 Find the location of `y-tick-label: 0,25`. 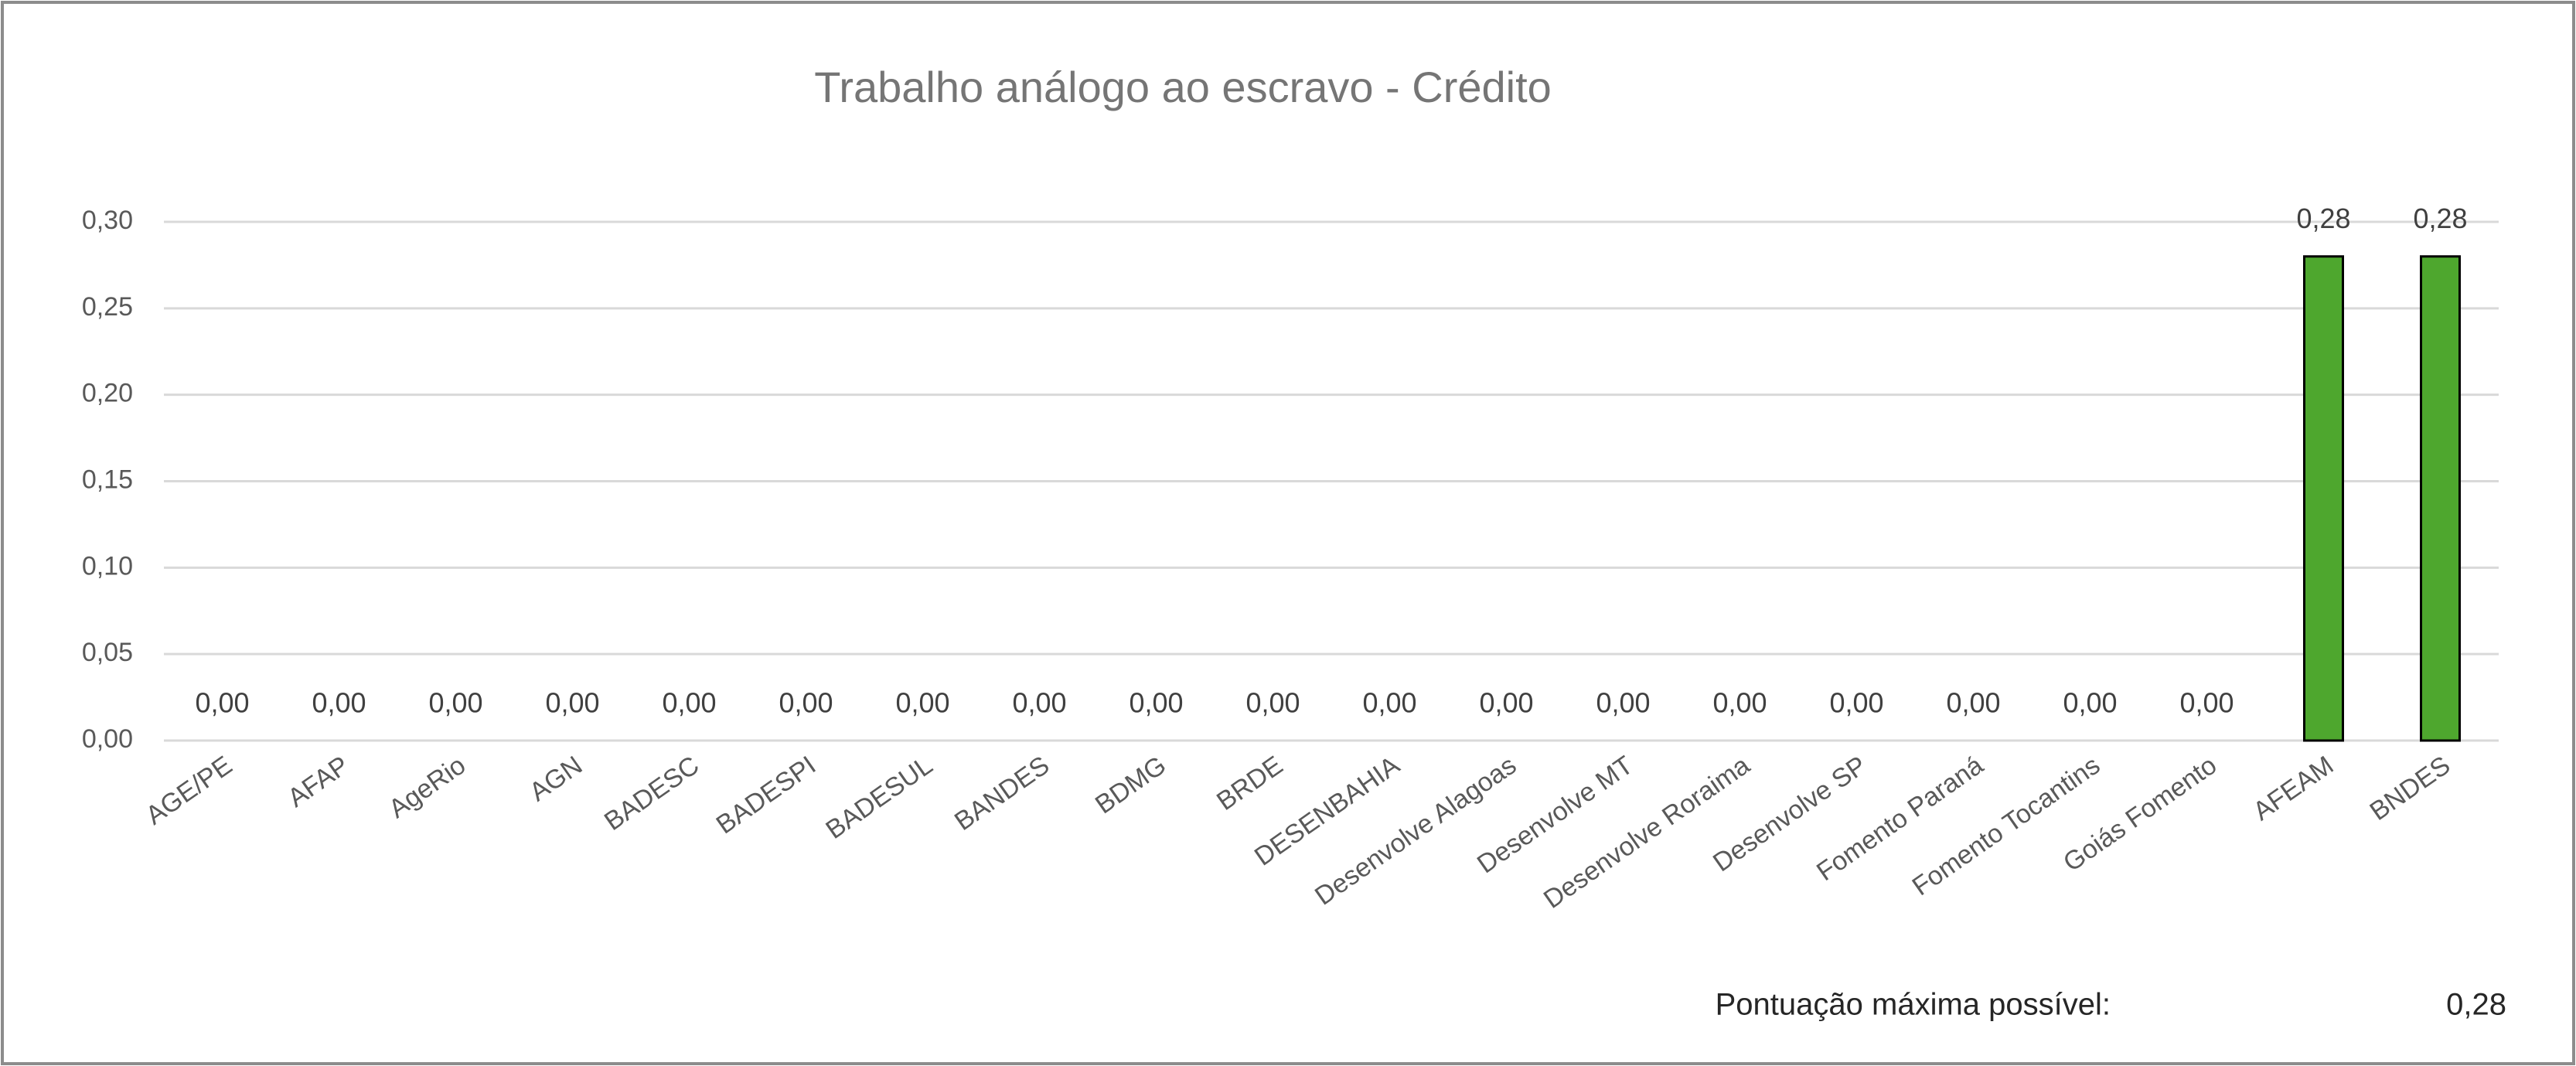

y-tick-label: 0,25 is located at coordinates (107, 307).